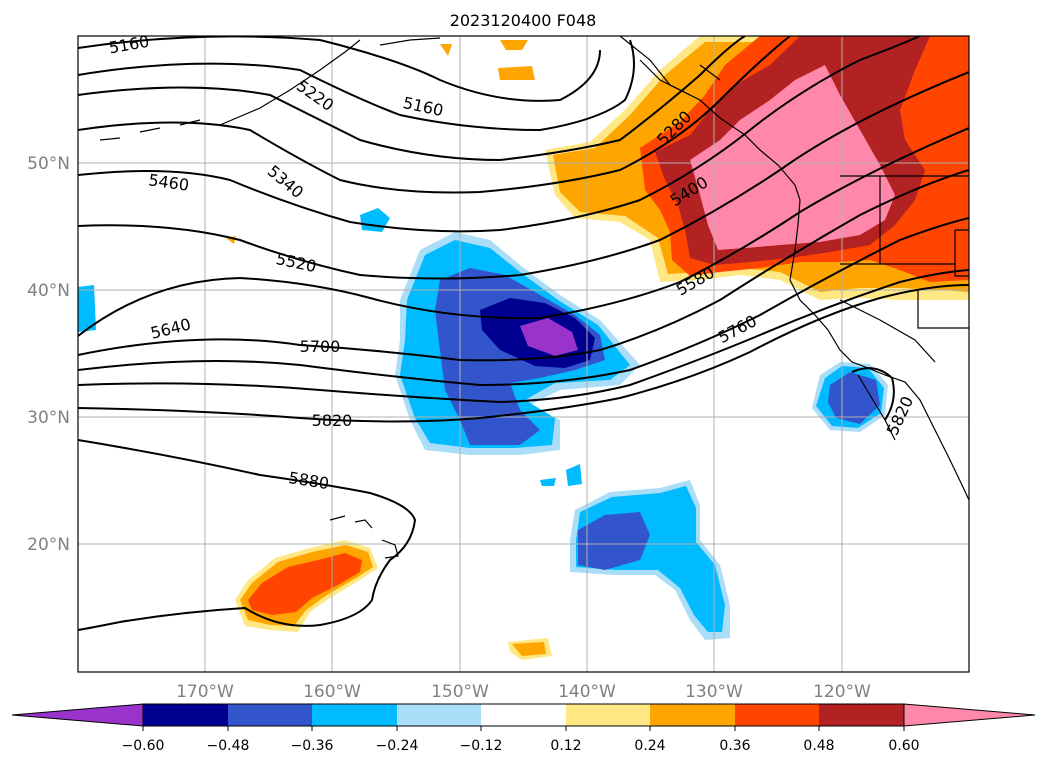 Image resolution: width=1047 pixels, height=765 pixels. What do you see at coordinates (565, 746) in the screenshot?
I see `colorbar-tick-label: 0.12` at bounding box center [565, 746].